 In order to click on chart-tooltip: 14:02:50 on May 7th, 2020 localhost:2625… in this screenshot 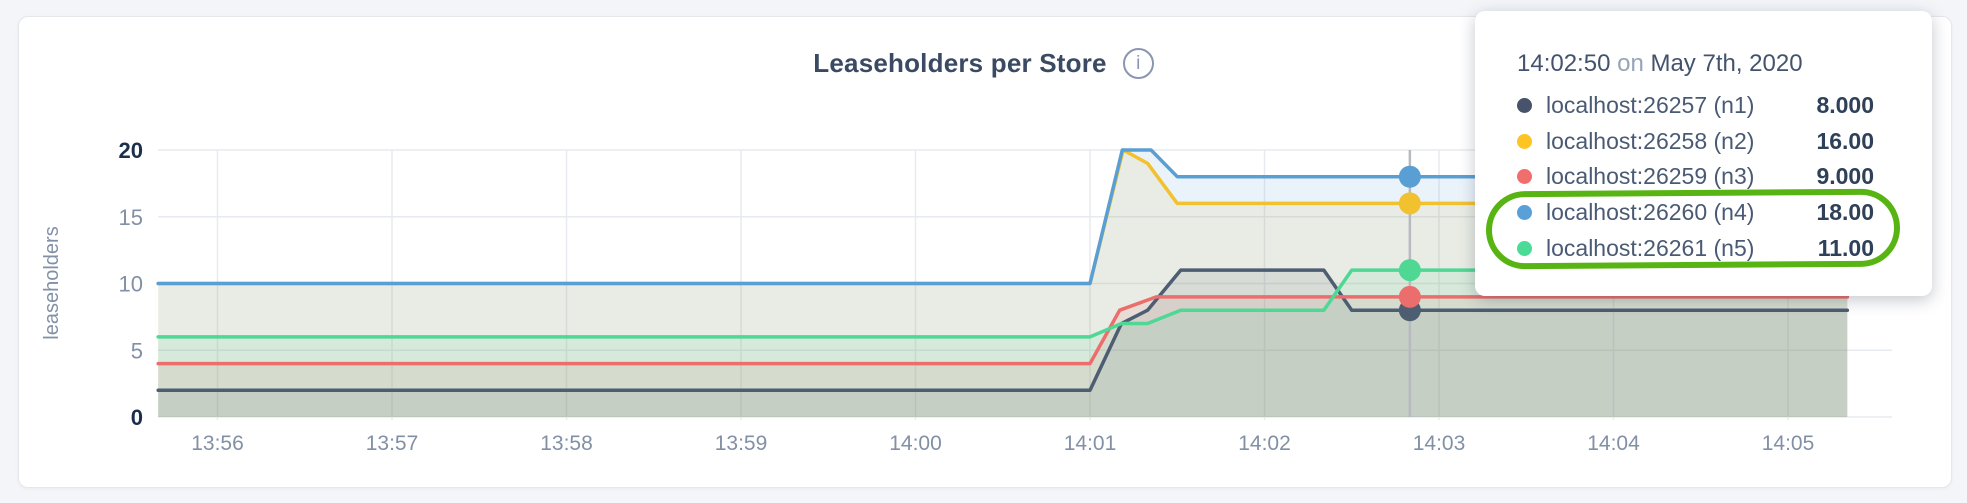, I will do `click(1703, 153)`.